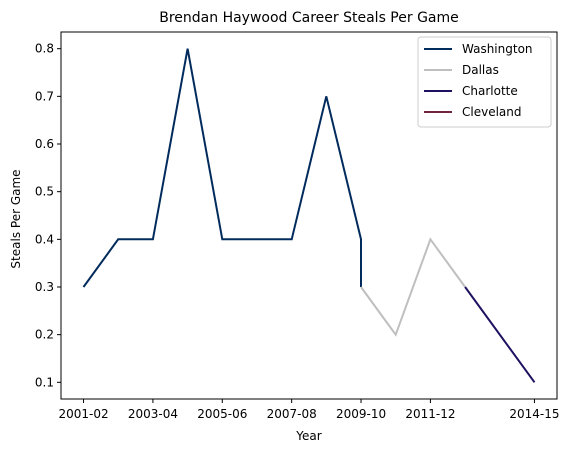 Image resolution: width=573 pixels, height=453 pixels. What do you see at coordinates (309, 18) in the screenshot?
I see `chart-title: Brendan Haywood Career Steals Per Game` at bounding box center [309, 18].